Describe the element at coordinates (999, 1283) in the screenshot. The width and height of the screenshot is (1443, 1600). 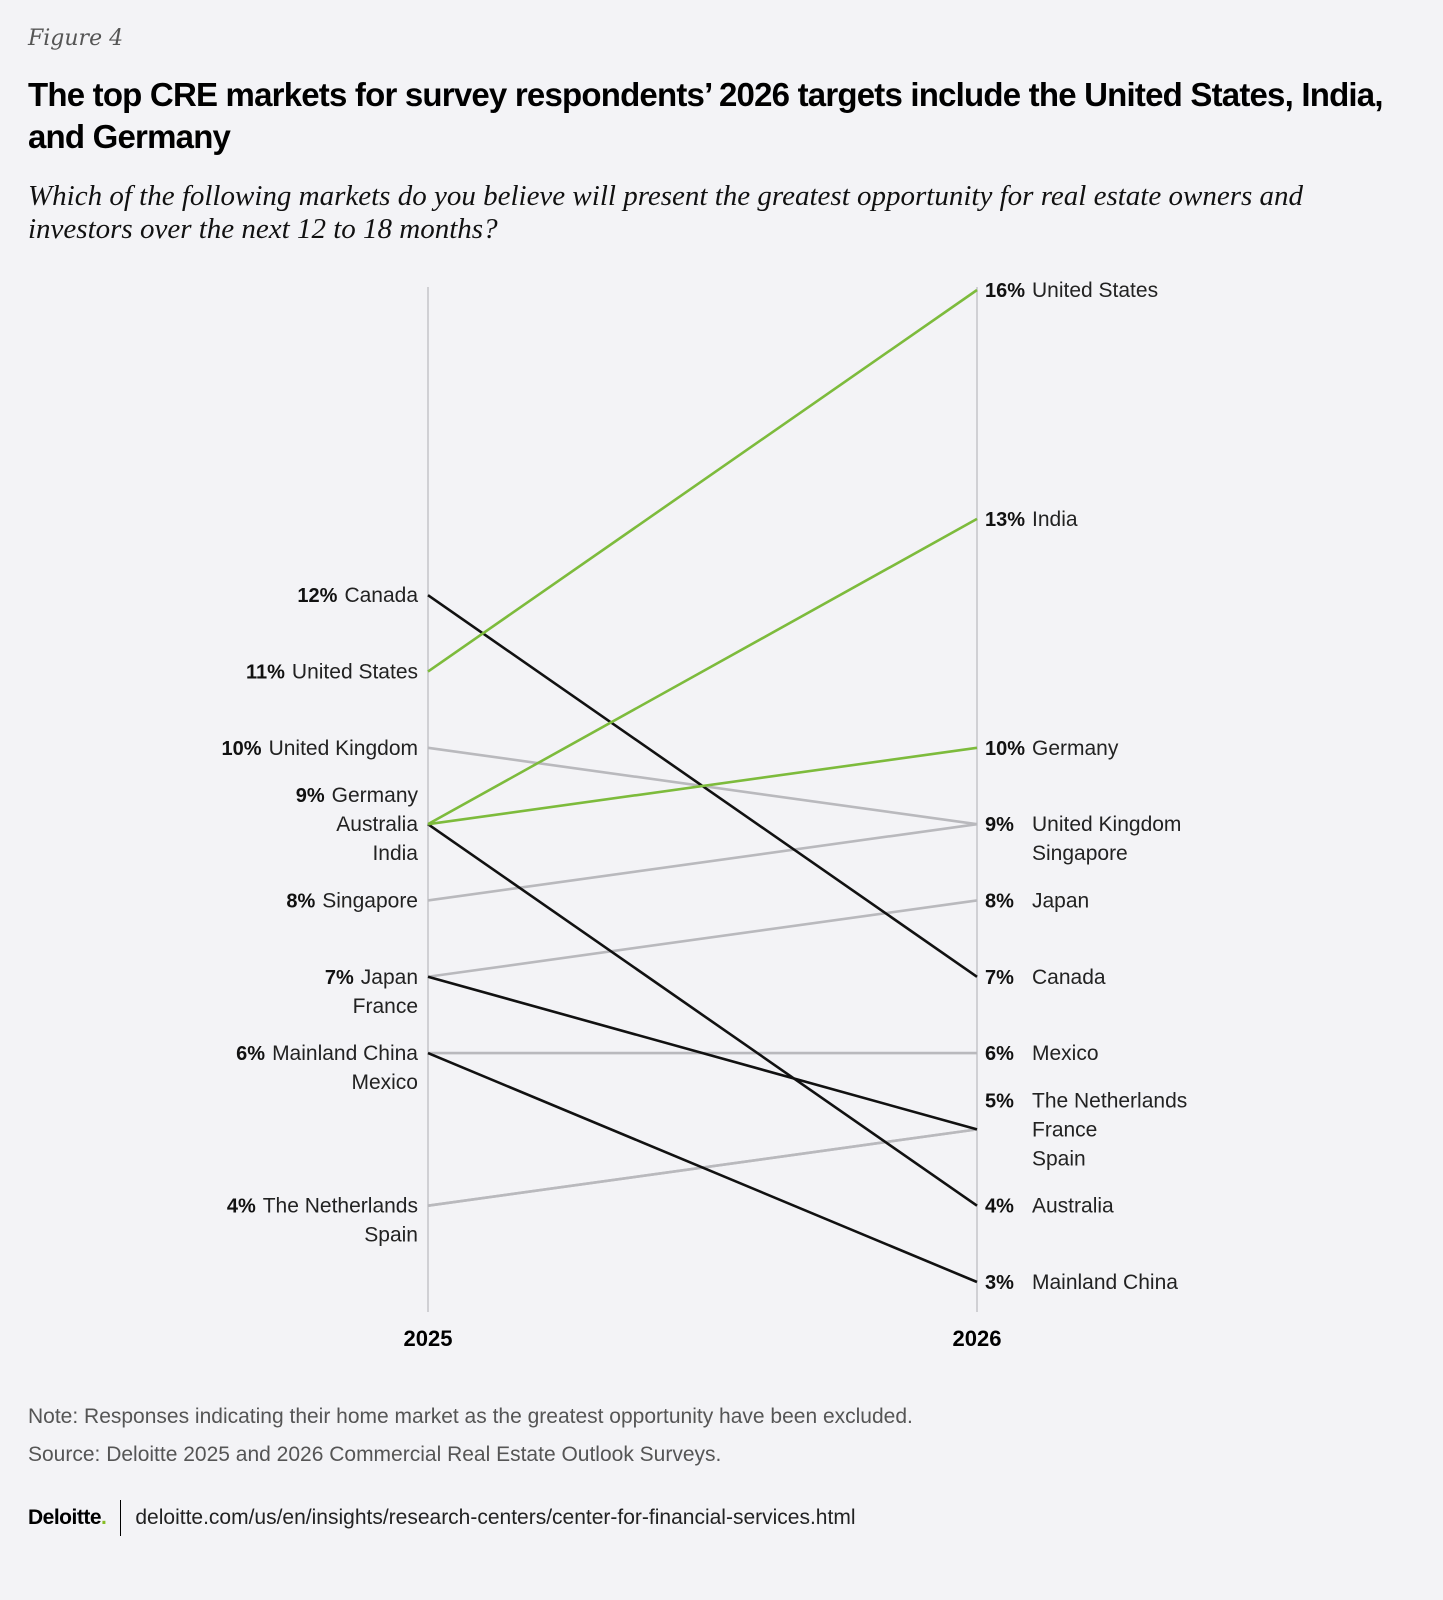
I see `value-label: 3%` at that location.